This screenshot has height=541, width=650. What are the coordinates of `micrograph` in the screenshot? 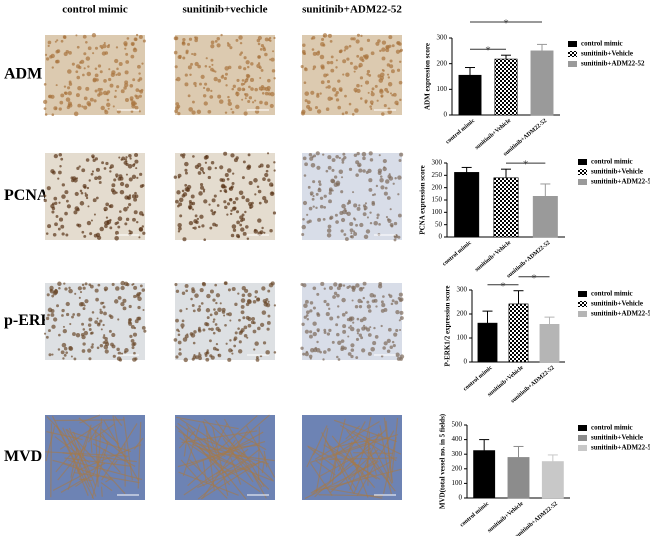 It's located at (225, 321).